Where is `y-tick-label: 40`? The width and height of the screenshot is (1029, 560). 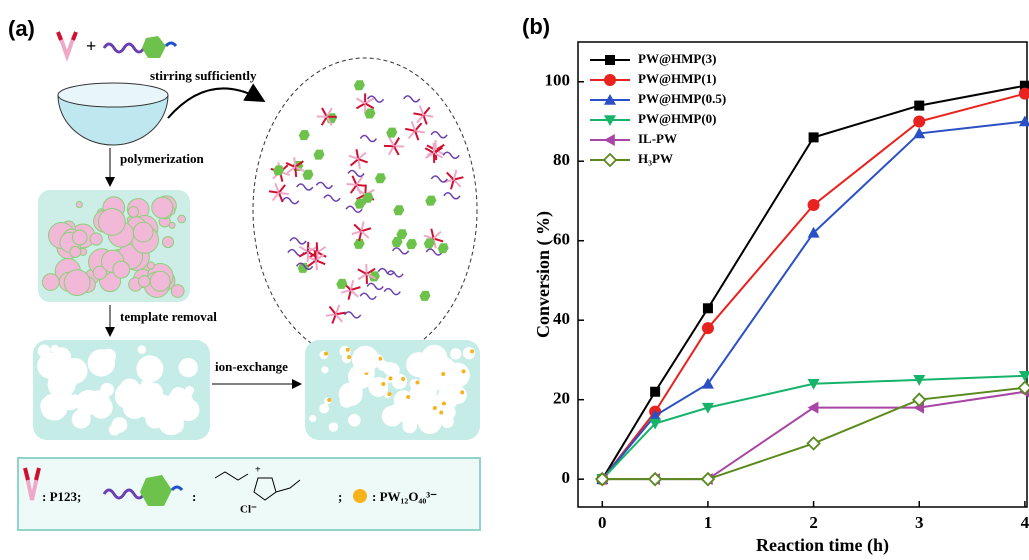
y-tick-label: 40 is located at coordinates (561, 318).